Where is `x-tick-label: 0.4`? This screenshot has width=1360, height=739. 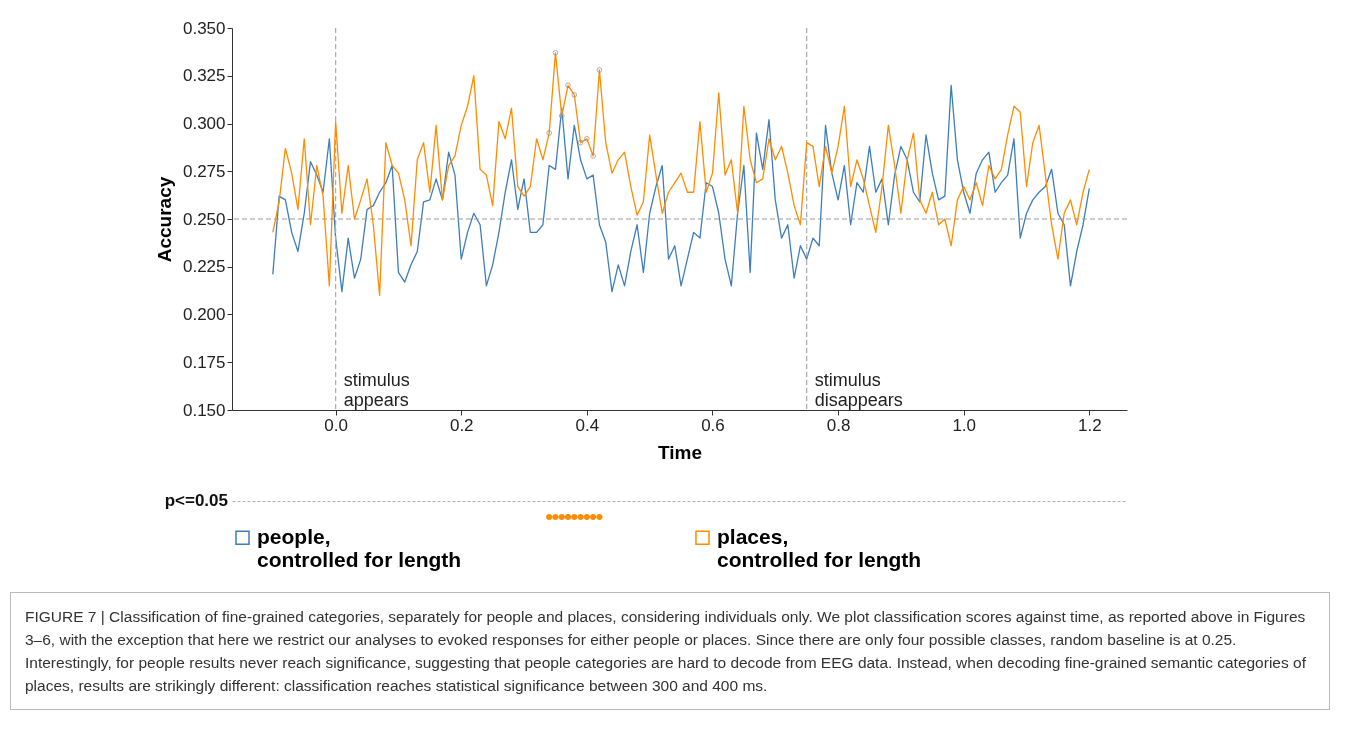
x-tick-label: 0.4 is located at coordinates (587, 425).